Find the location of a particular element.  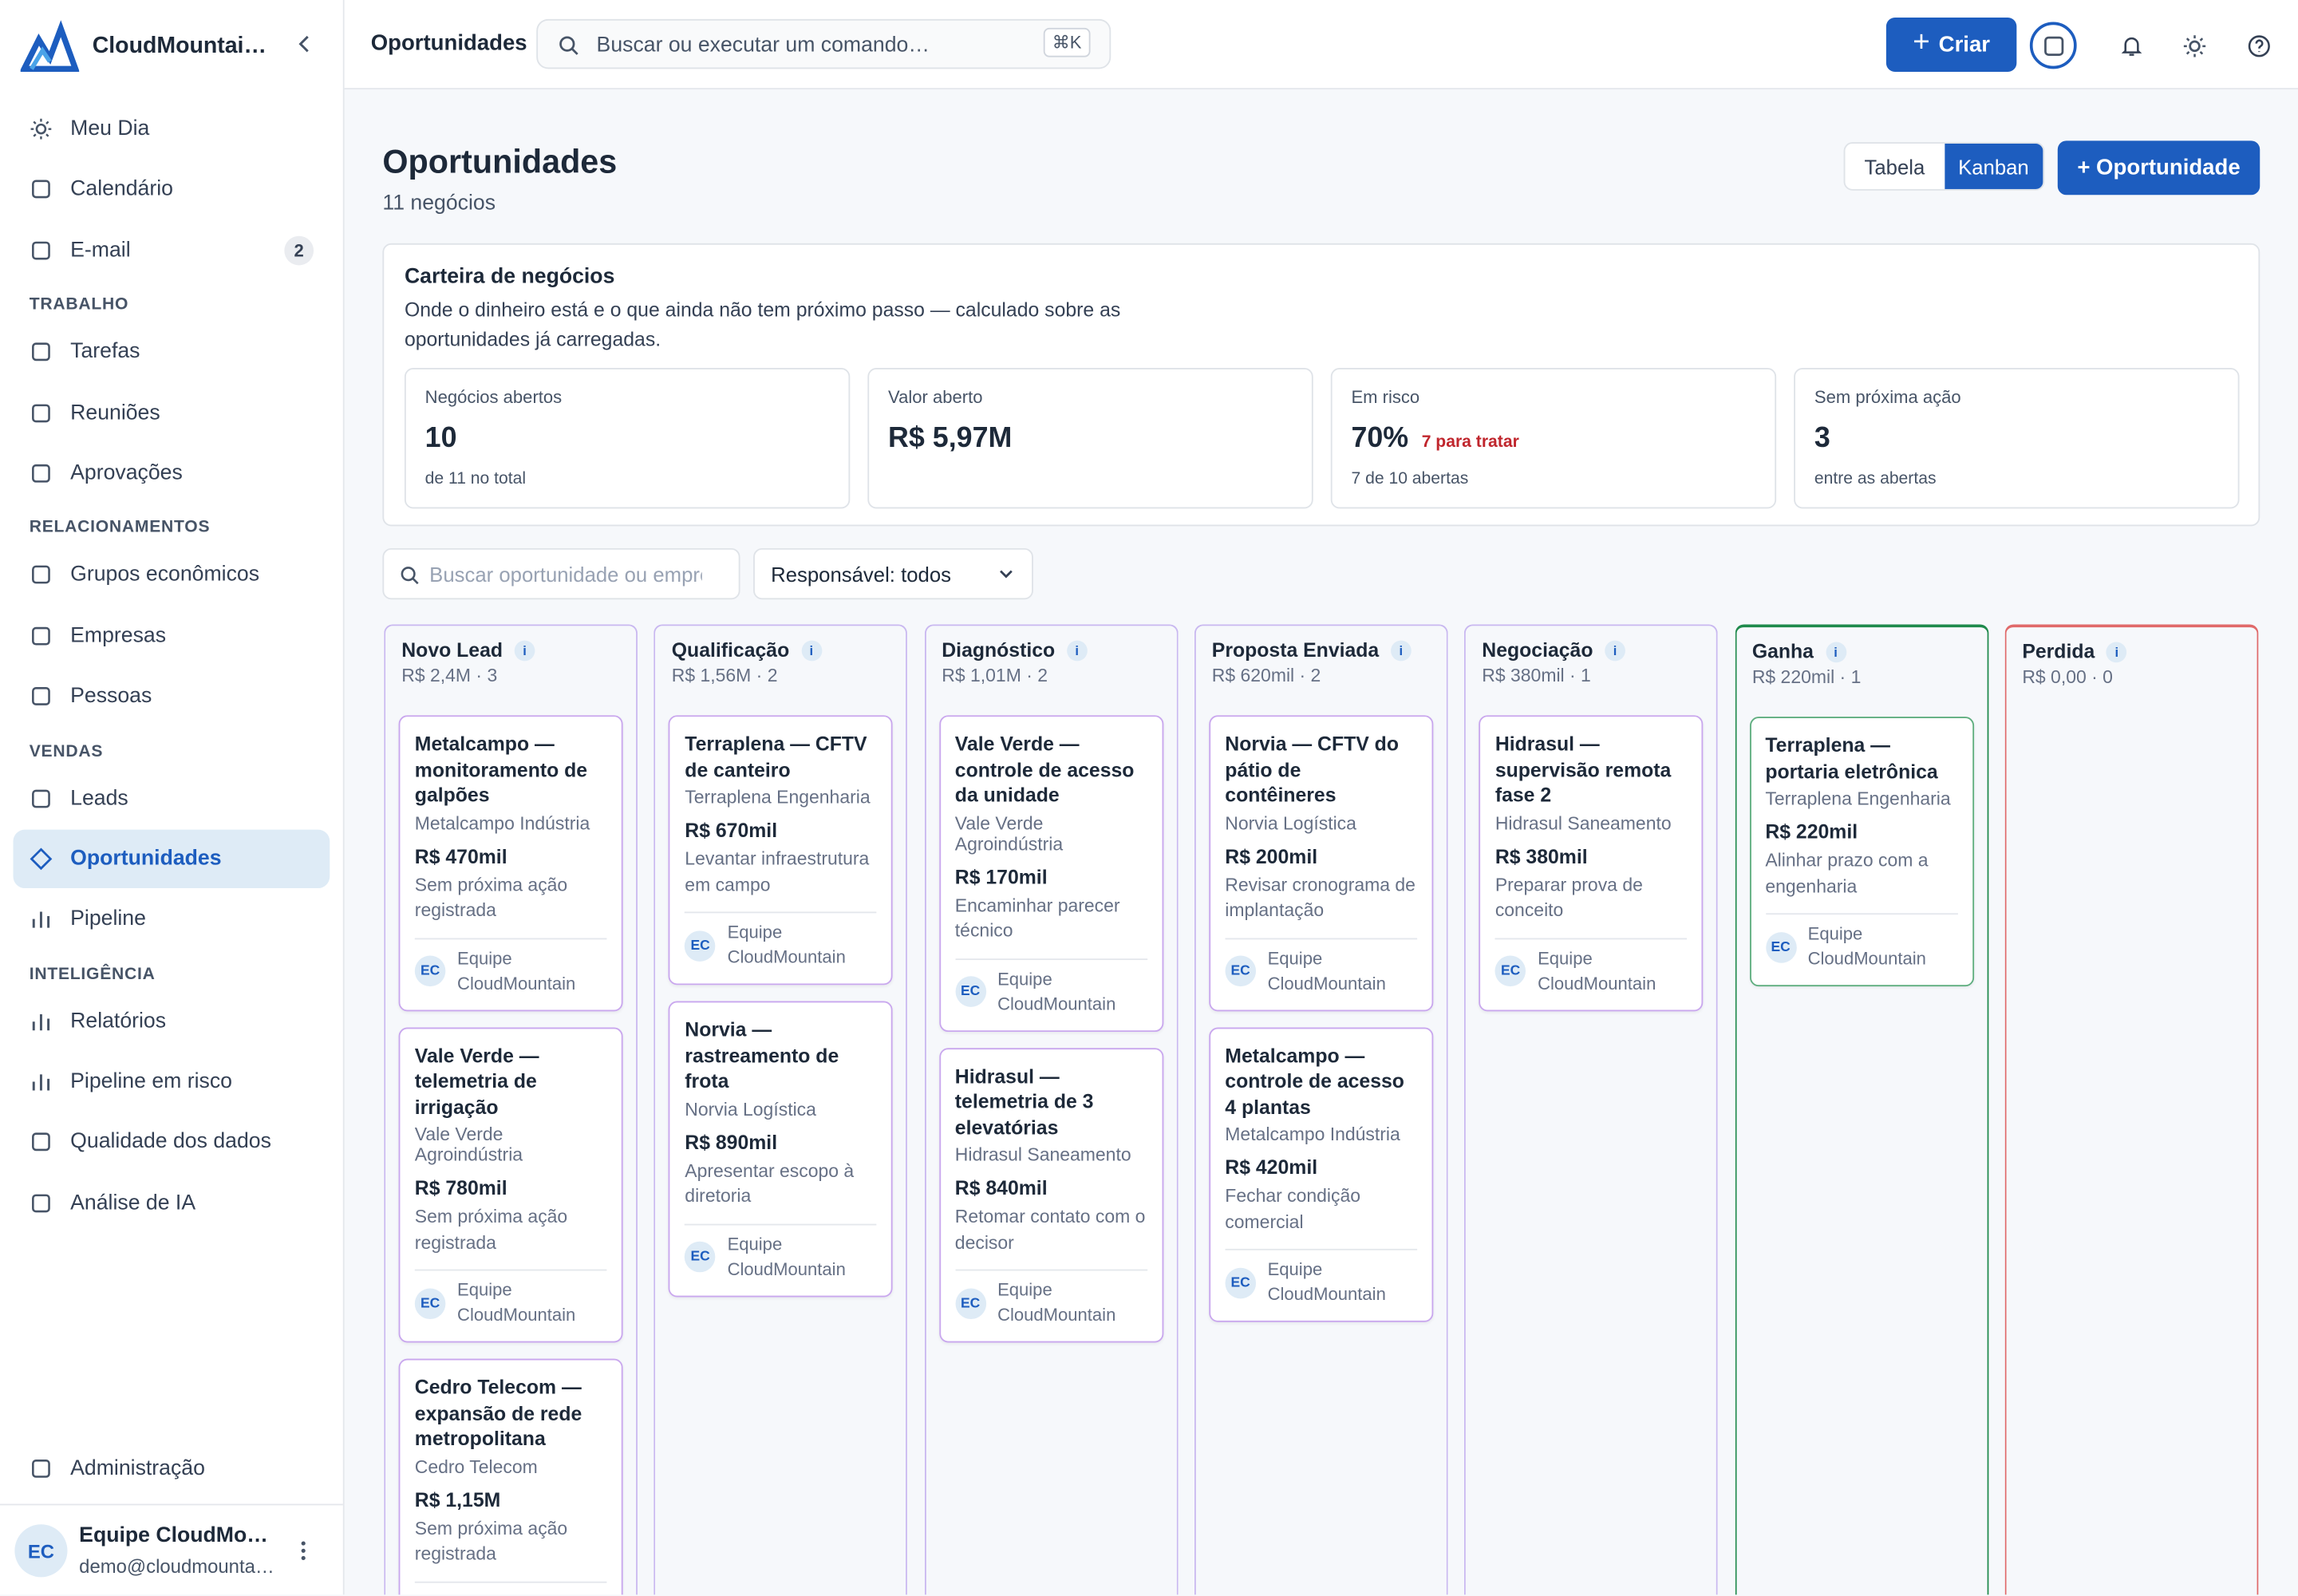

nav-label: Pipeline em risco is located at coordinates (151, 1081).